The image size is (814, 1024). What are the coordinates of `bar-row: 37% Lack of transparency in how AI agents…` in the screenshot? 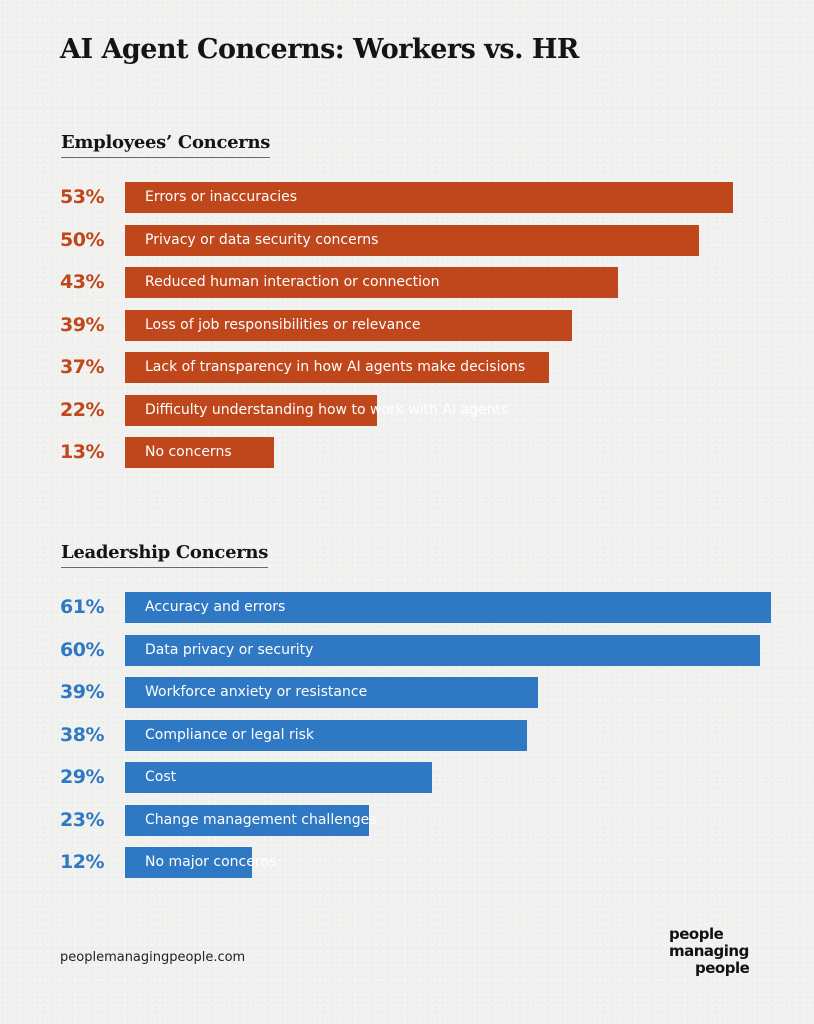 It's located at (407, 367).